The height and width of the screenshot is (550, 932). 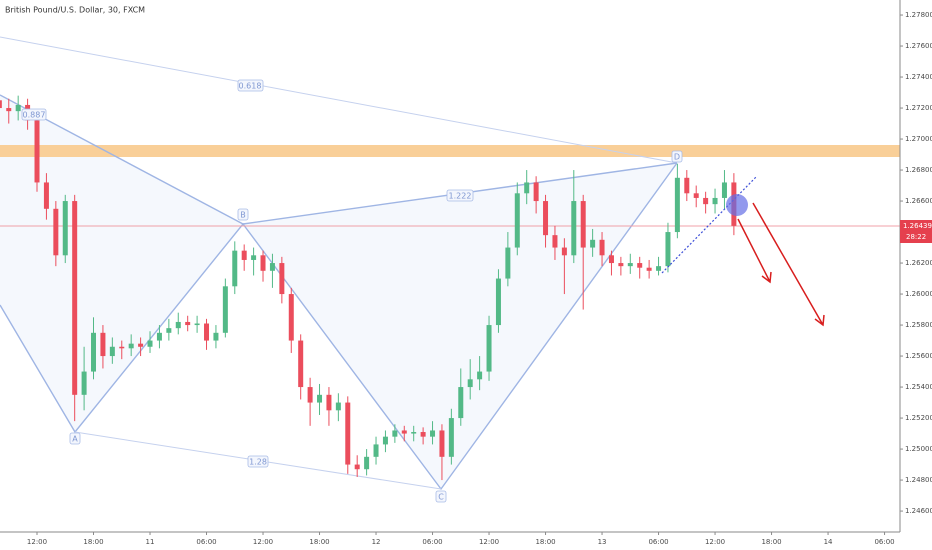 I want to click on y-tick-label: 1.24600, so click(x=918, y=511).